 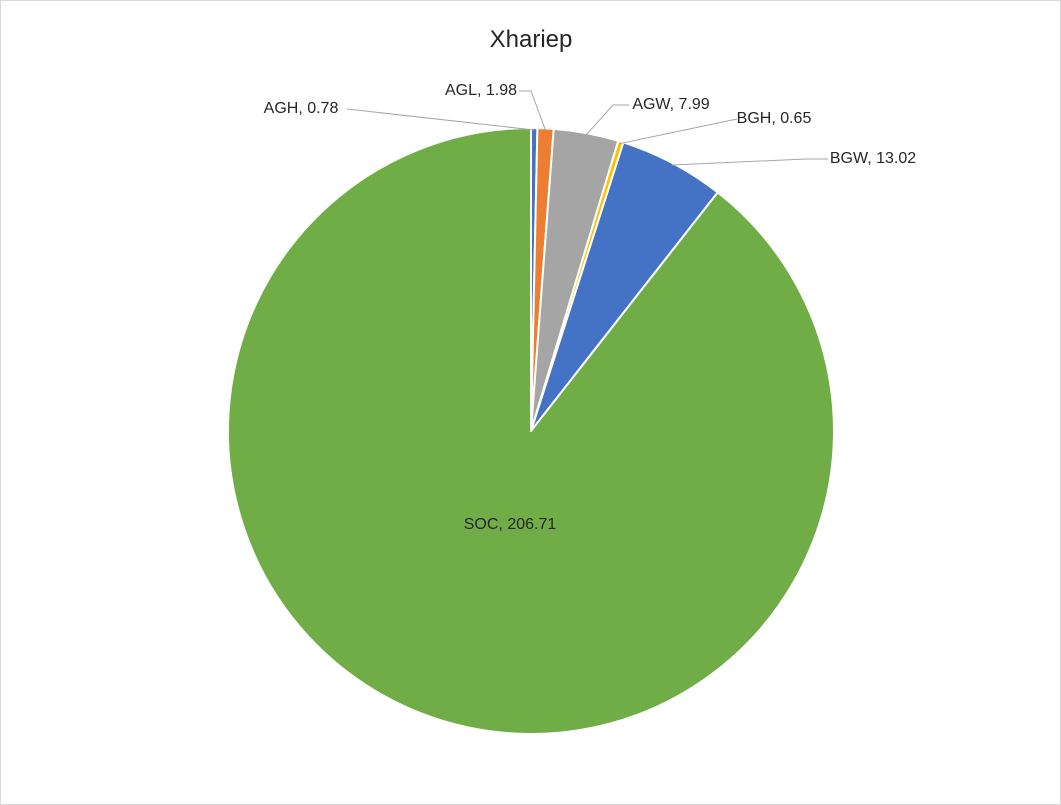 I want to click on data-label-agl: AGL, 1.98, so click(x=481, y=90).